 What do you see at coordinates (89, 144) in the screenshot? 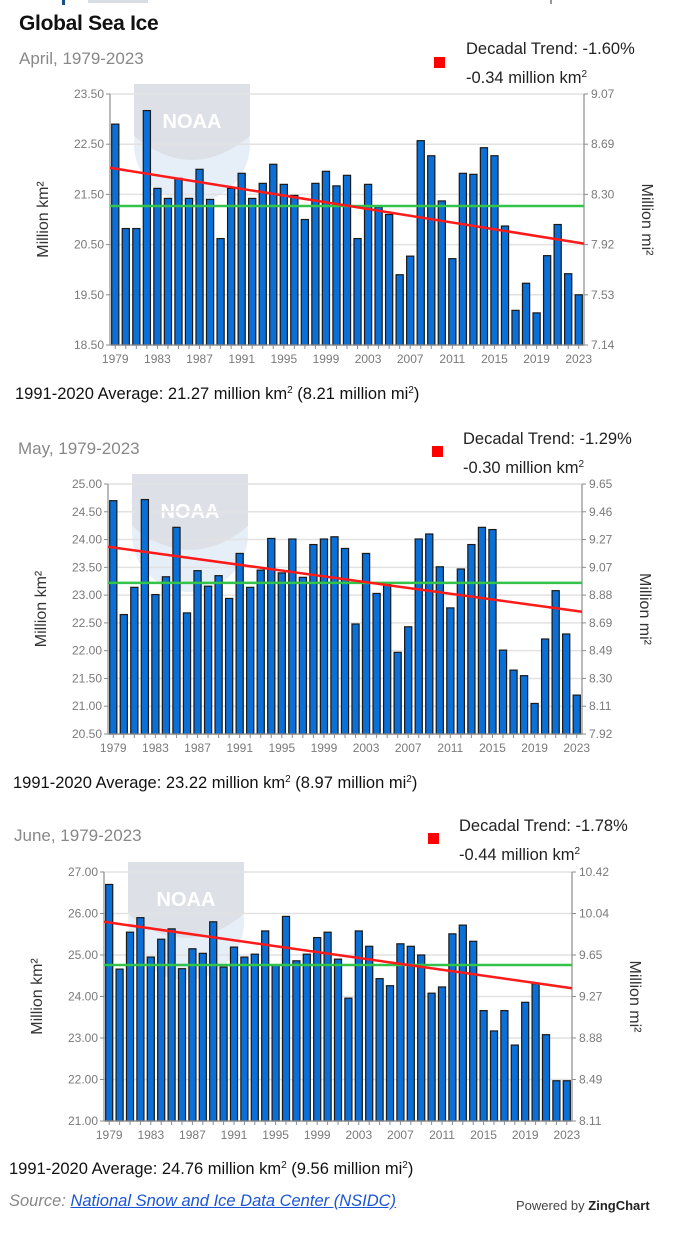
I see `y-tick-label: 22.50` at bounding box center [89, 144].